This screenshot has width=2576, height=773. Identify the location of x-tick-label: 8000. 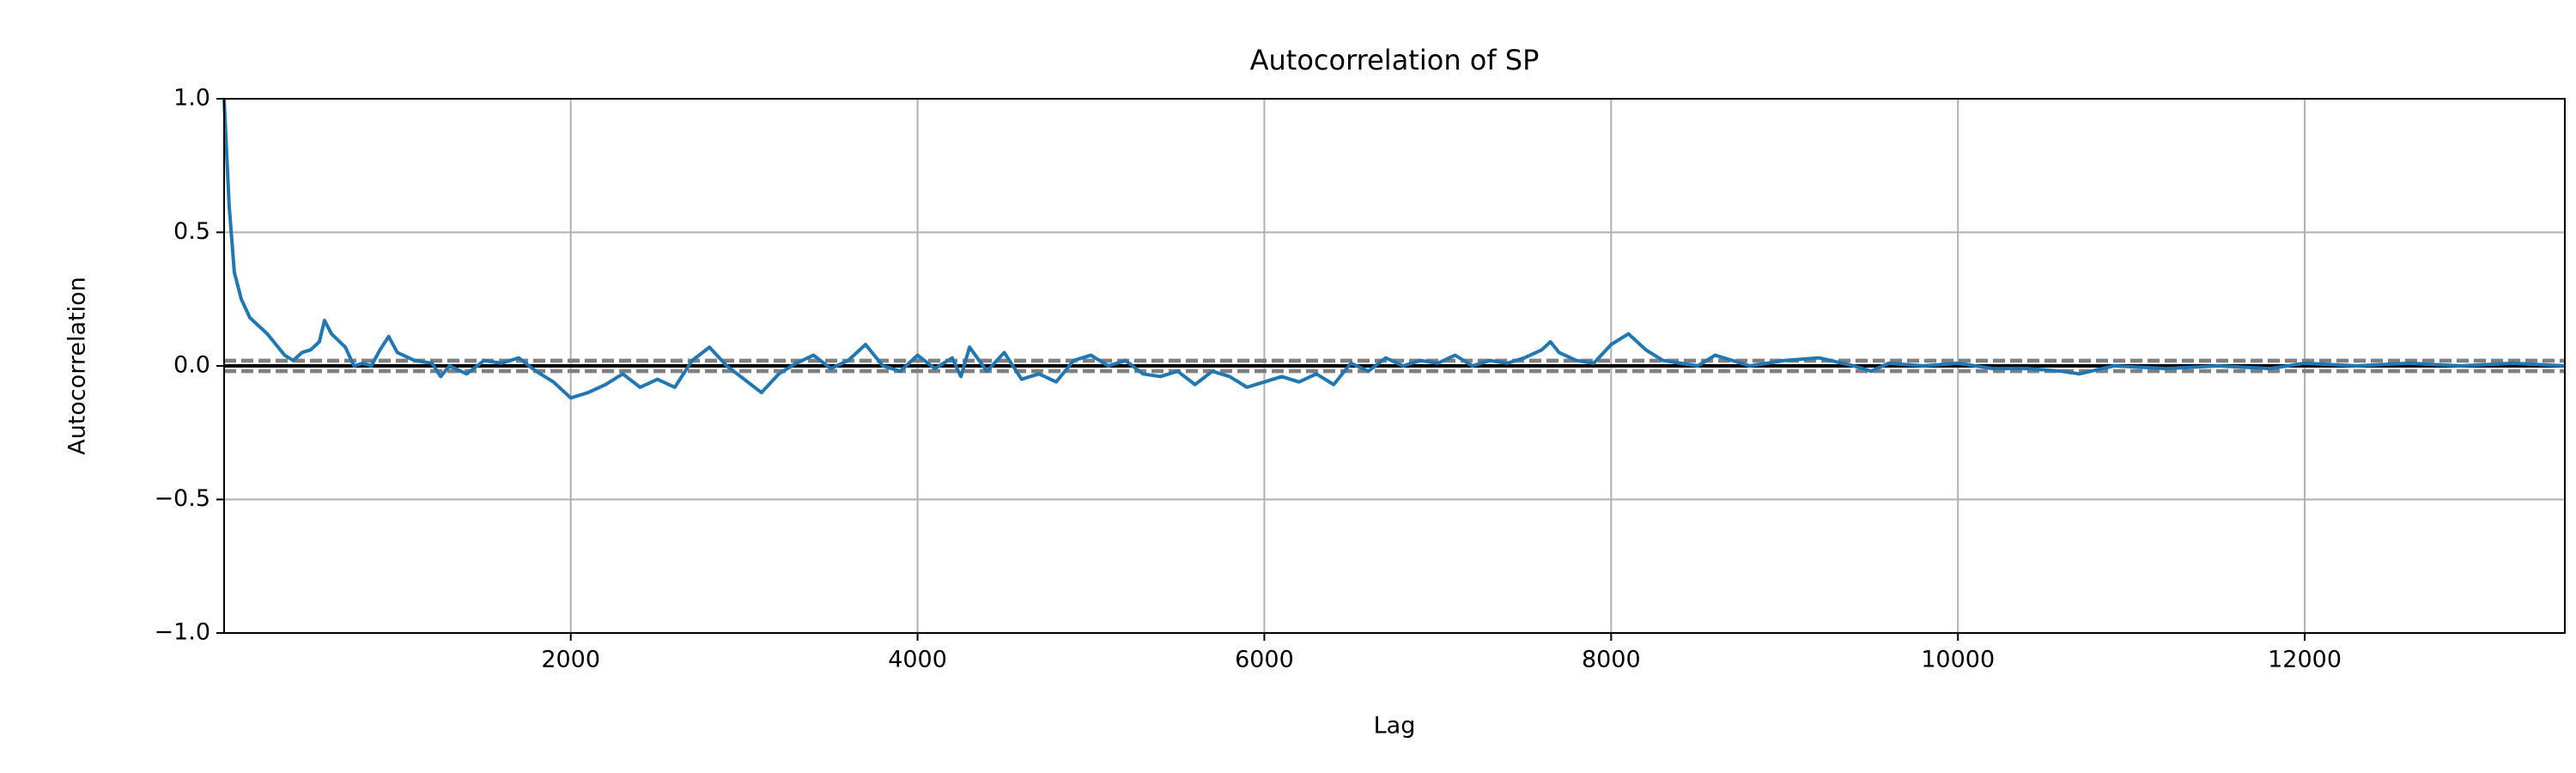
(1612, 660).